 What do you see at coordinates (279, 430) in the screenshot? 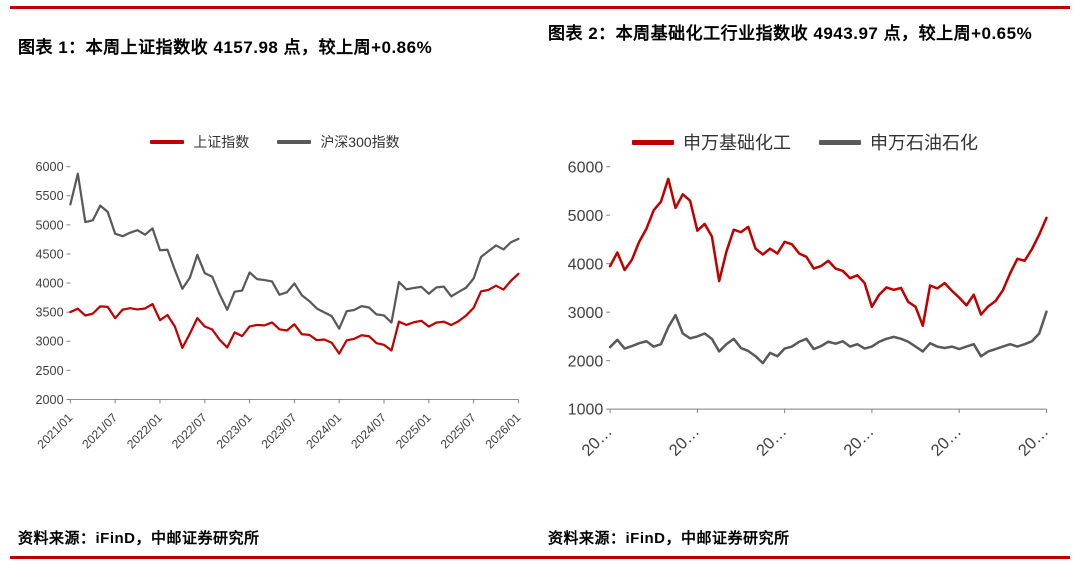
I see `x-axis-tick-label: 2023/07` at bounding box center [279, 430].